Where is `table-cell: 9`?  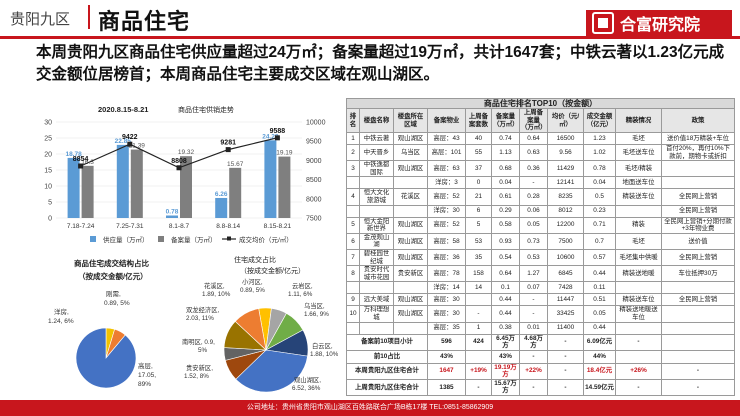 table-cell: 9 is located at coordinates (353, 300).